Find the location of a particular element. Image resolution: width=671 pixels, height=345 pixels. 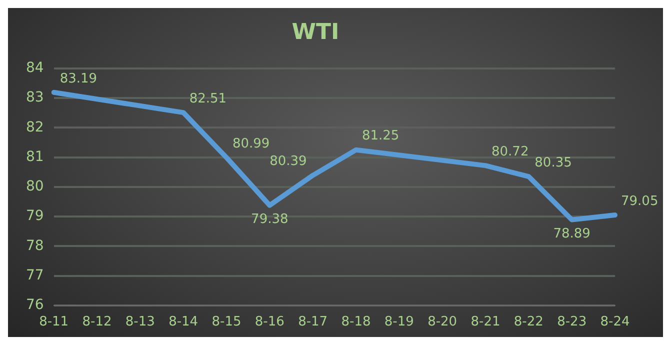

x-tick-label: 8-18 is located at coordinates (356, 322).